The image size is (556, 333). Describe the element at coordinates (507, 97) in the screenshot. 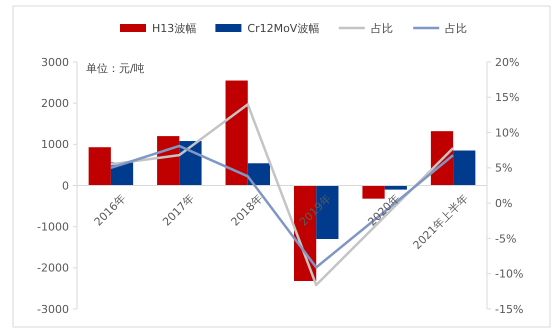

I see `y2-tick-label: 15%` at that location.